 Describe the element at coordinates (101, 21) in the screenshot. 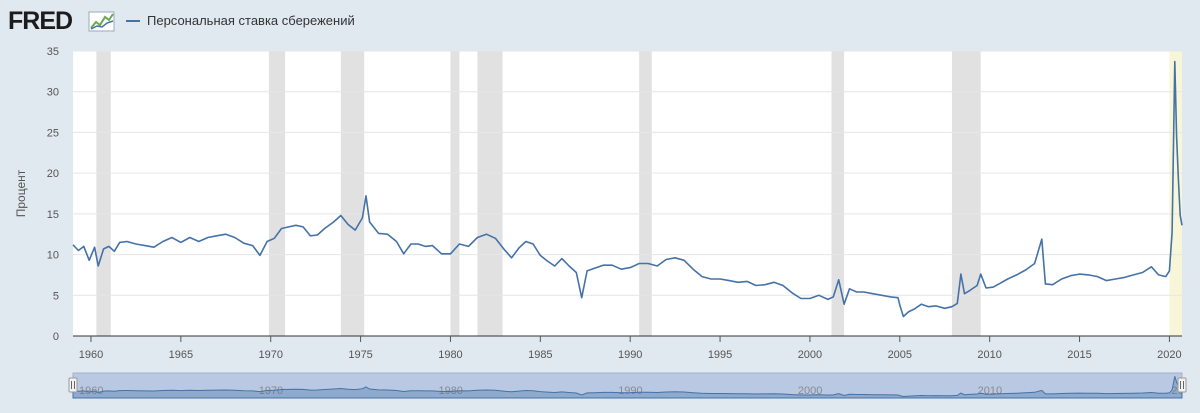

I see `fred-chart-logo-icon` at that location.